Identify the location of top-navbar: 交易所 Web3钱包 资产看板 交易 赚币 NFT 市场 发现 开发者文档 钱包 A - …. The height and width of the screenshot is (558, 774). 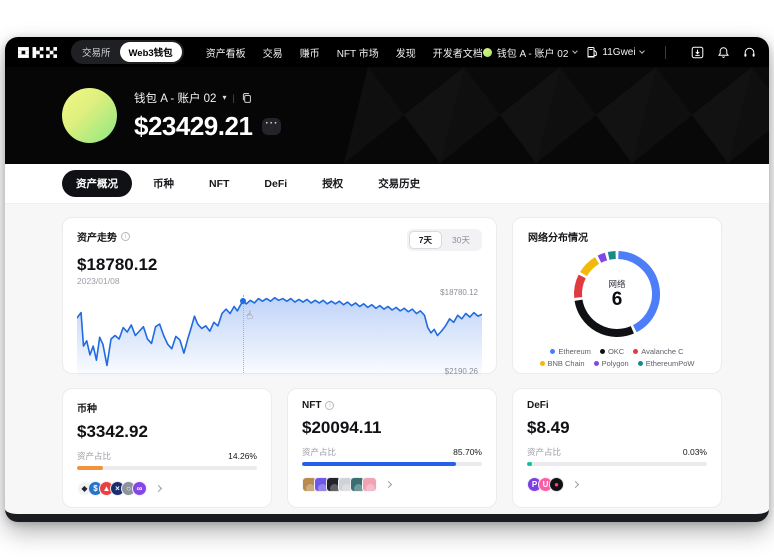
(387, 52).